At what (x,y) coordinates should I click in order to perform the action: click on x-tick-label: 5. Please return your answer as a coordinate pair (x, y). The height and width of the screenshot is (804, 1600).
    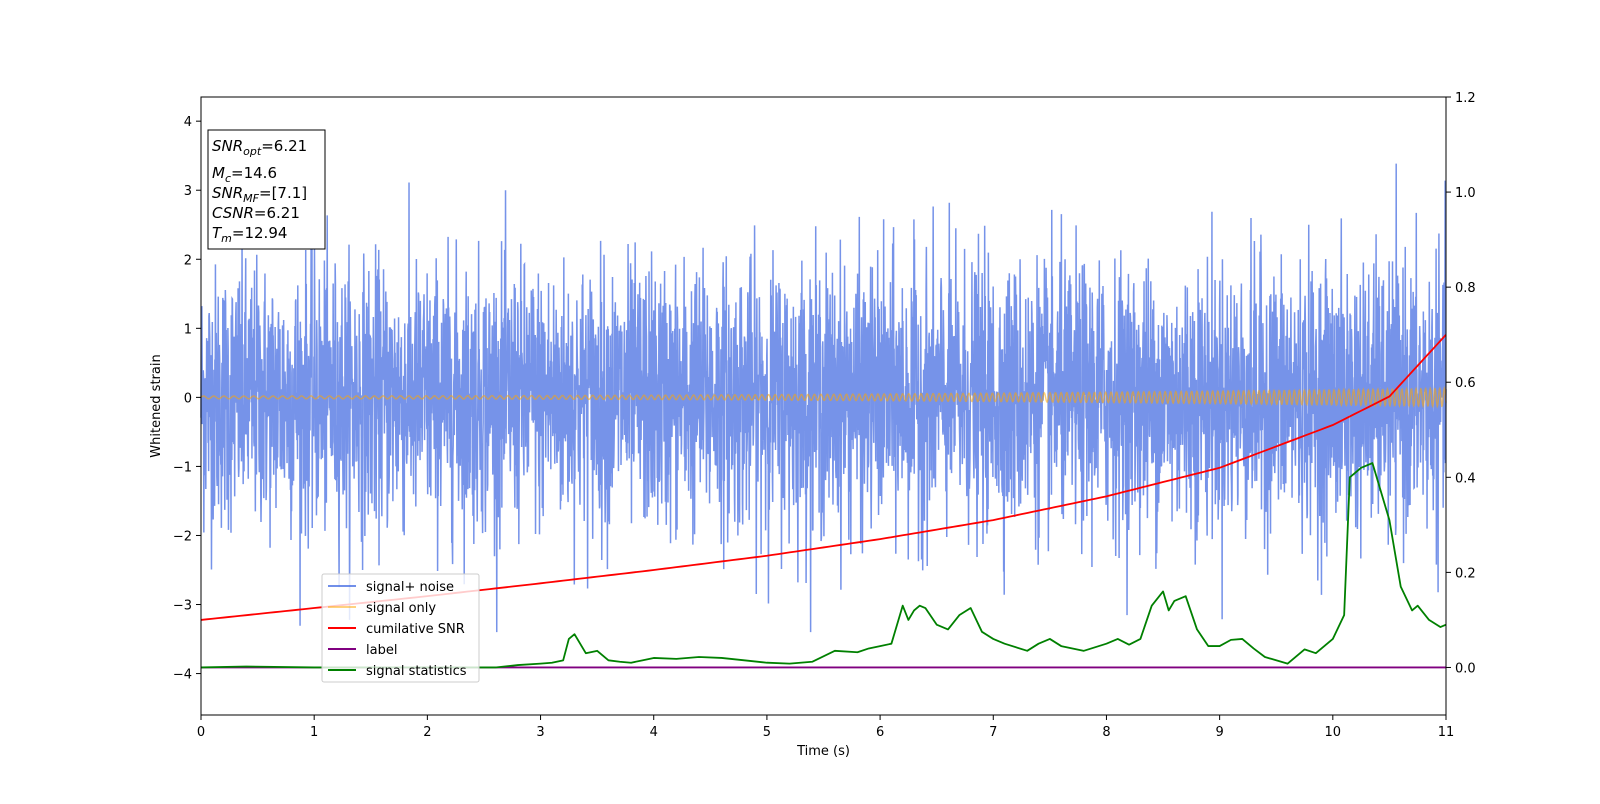
    Looking at the image, I should click on (767, 732).